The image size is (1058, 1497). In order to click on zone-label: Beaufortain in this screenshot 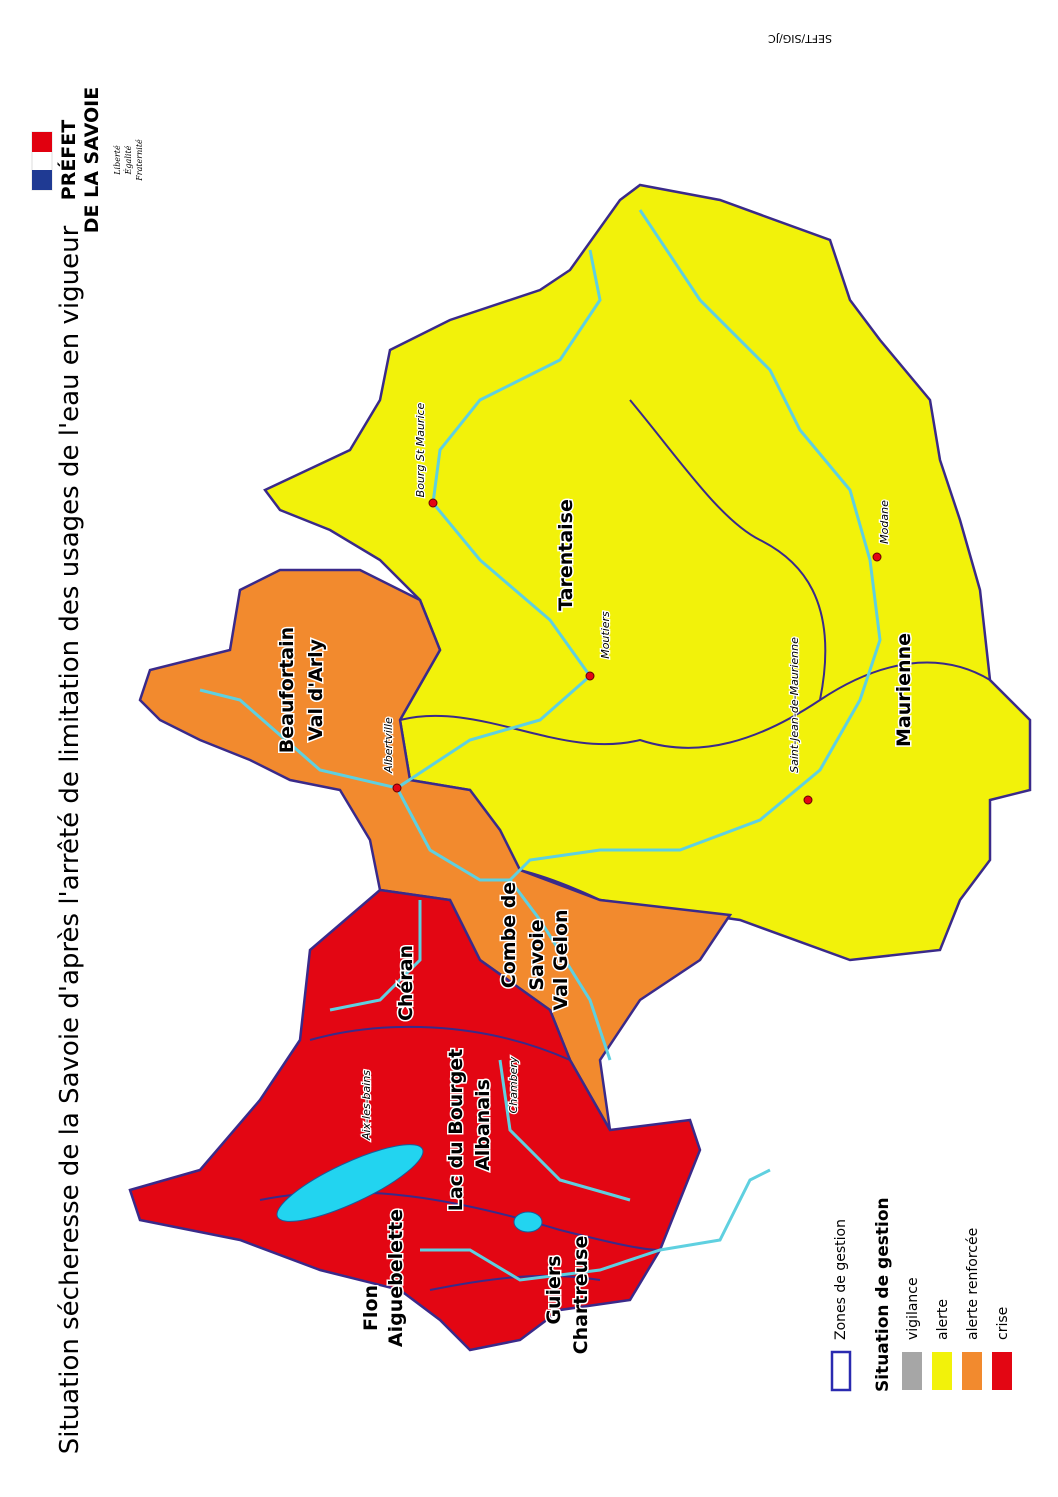, I will do `click(287, 690)`.